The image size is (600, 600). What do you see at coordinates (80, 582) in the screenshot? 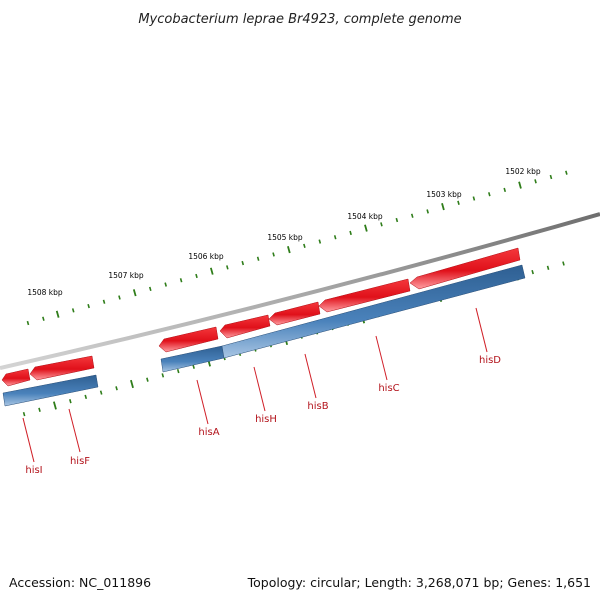
I see `accession-text: Accession: NC_011896` at bounding box center [80, 582].